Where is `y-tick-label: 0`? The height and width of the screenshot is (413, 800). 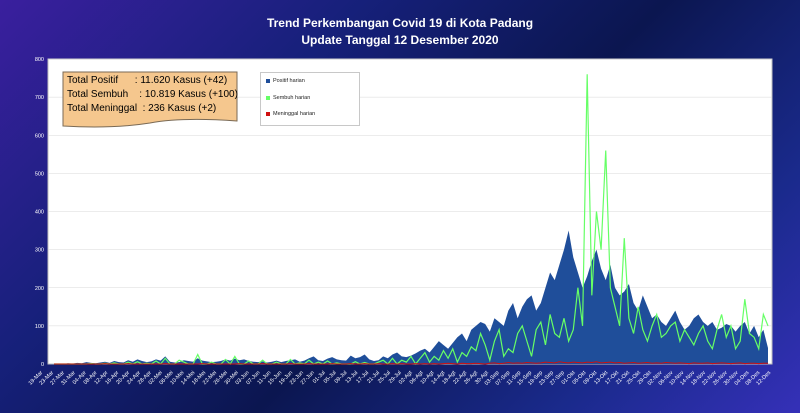 y-tick-label: 0 is located at coordinates (42, 365).